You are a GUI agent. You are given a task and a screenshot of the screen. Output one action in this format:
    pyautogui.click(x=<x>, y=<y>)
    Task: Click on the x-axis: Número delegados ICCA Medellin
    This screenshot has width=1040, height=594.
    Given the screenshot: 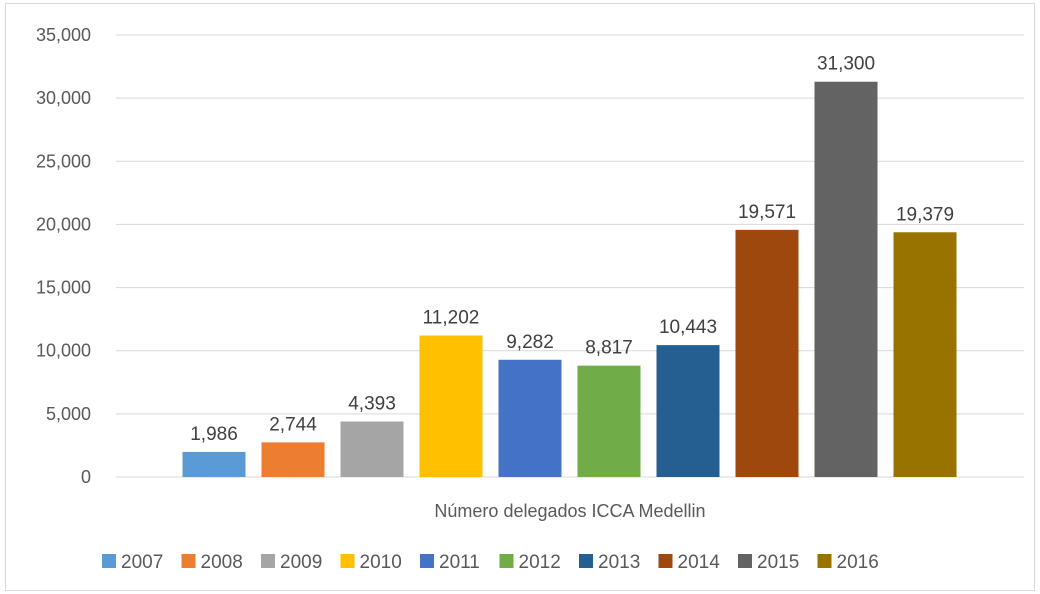 What is the action you would take?
    pyautogui.click(x=569, y=511)
    